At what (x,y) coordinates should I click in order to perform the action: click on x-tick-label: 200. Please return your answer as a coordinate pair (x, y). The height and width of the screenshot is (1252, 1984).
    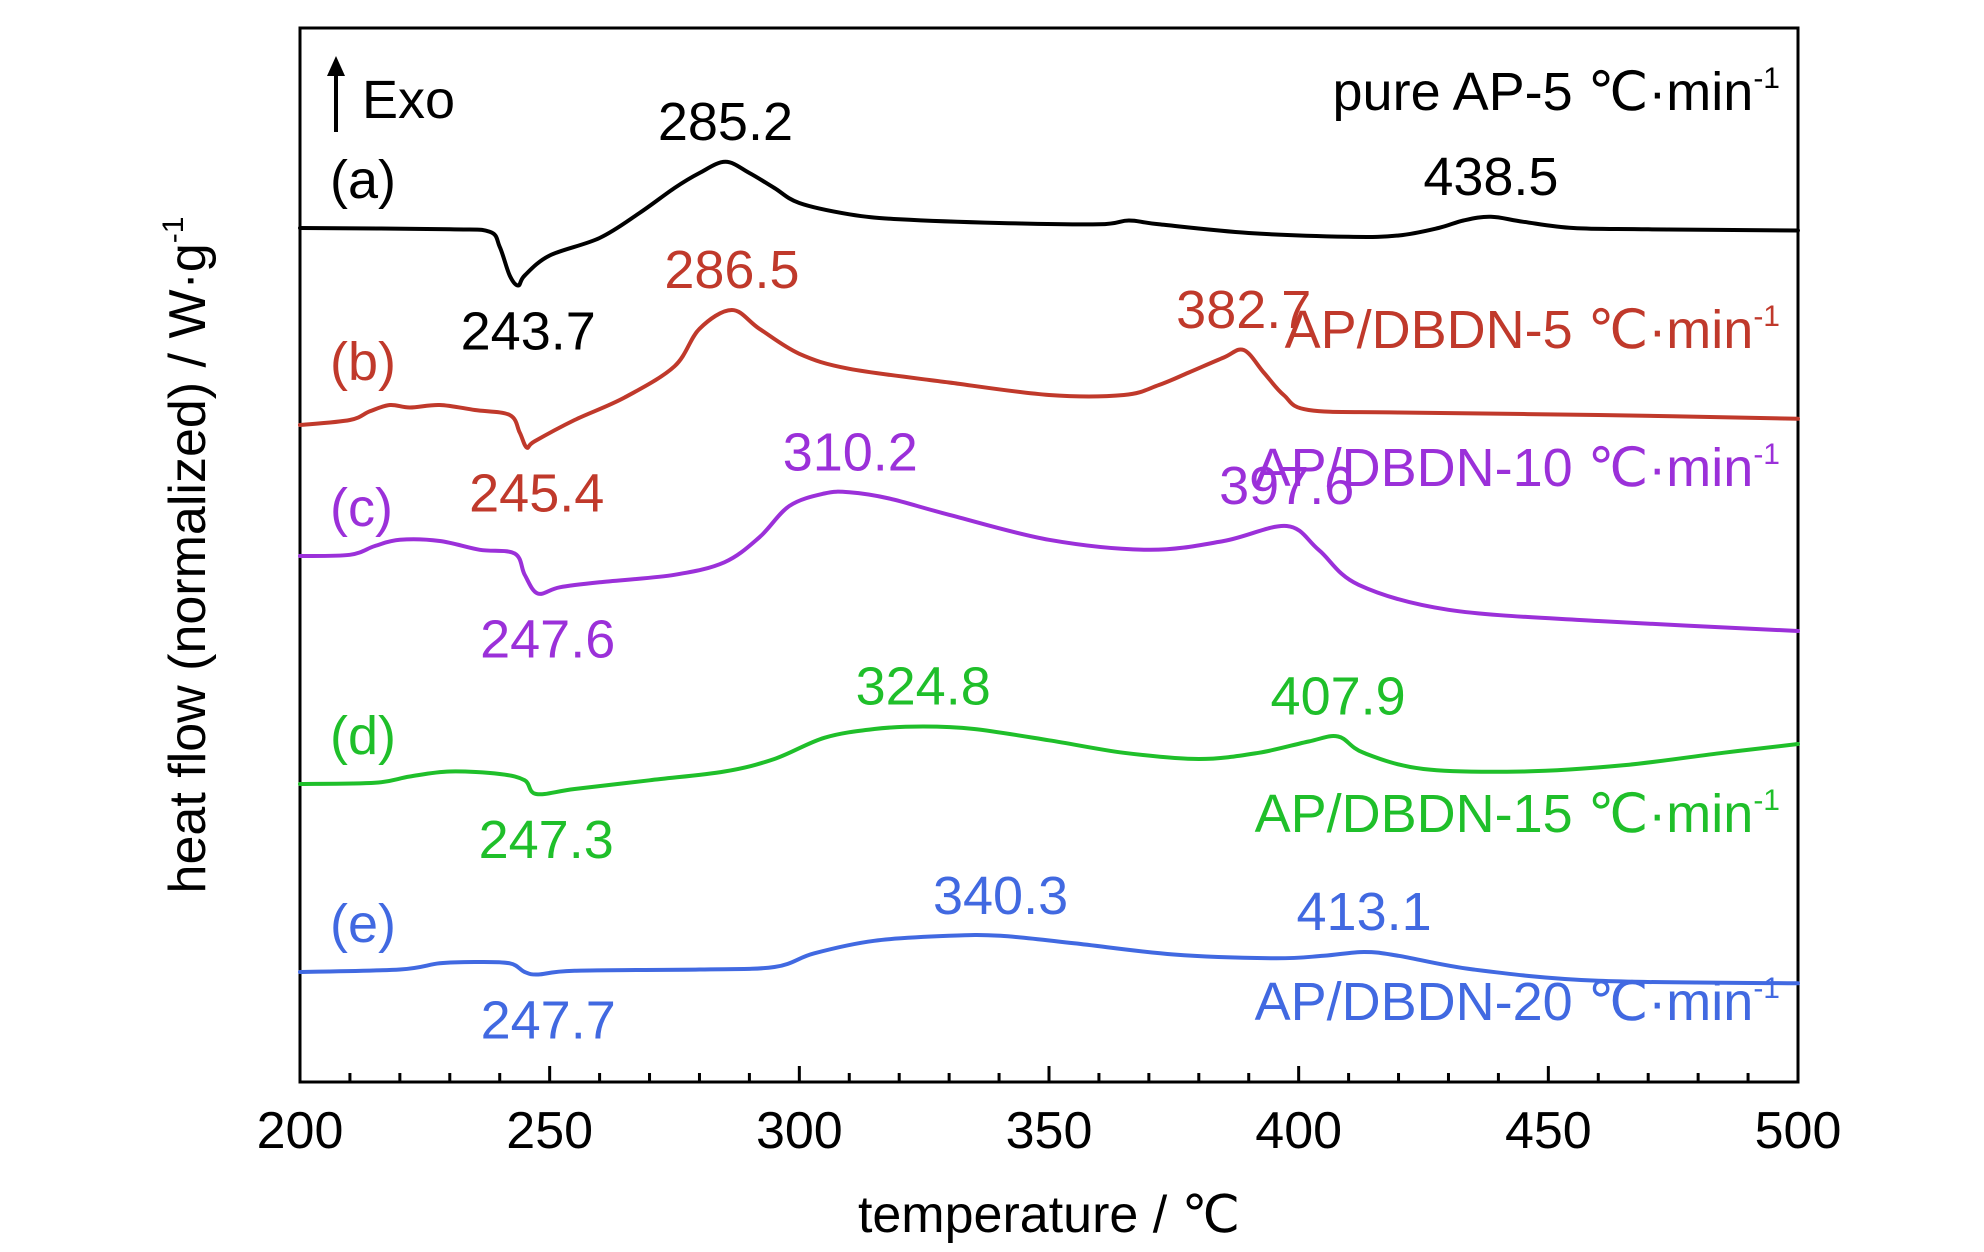
    Looking at the image, I should click on (300, 1131).